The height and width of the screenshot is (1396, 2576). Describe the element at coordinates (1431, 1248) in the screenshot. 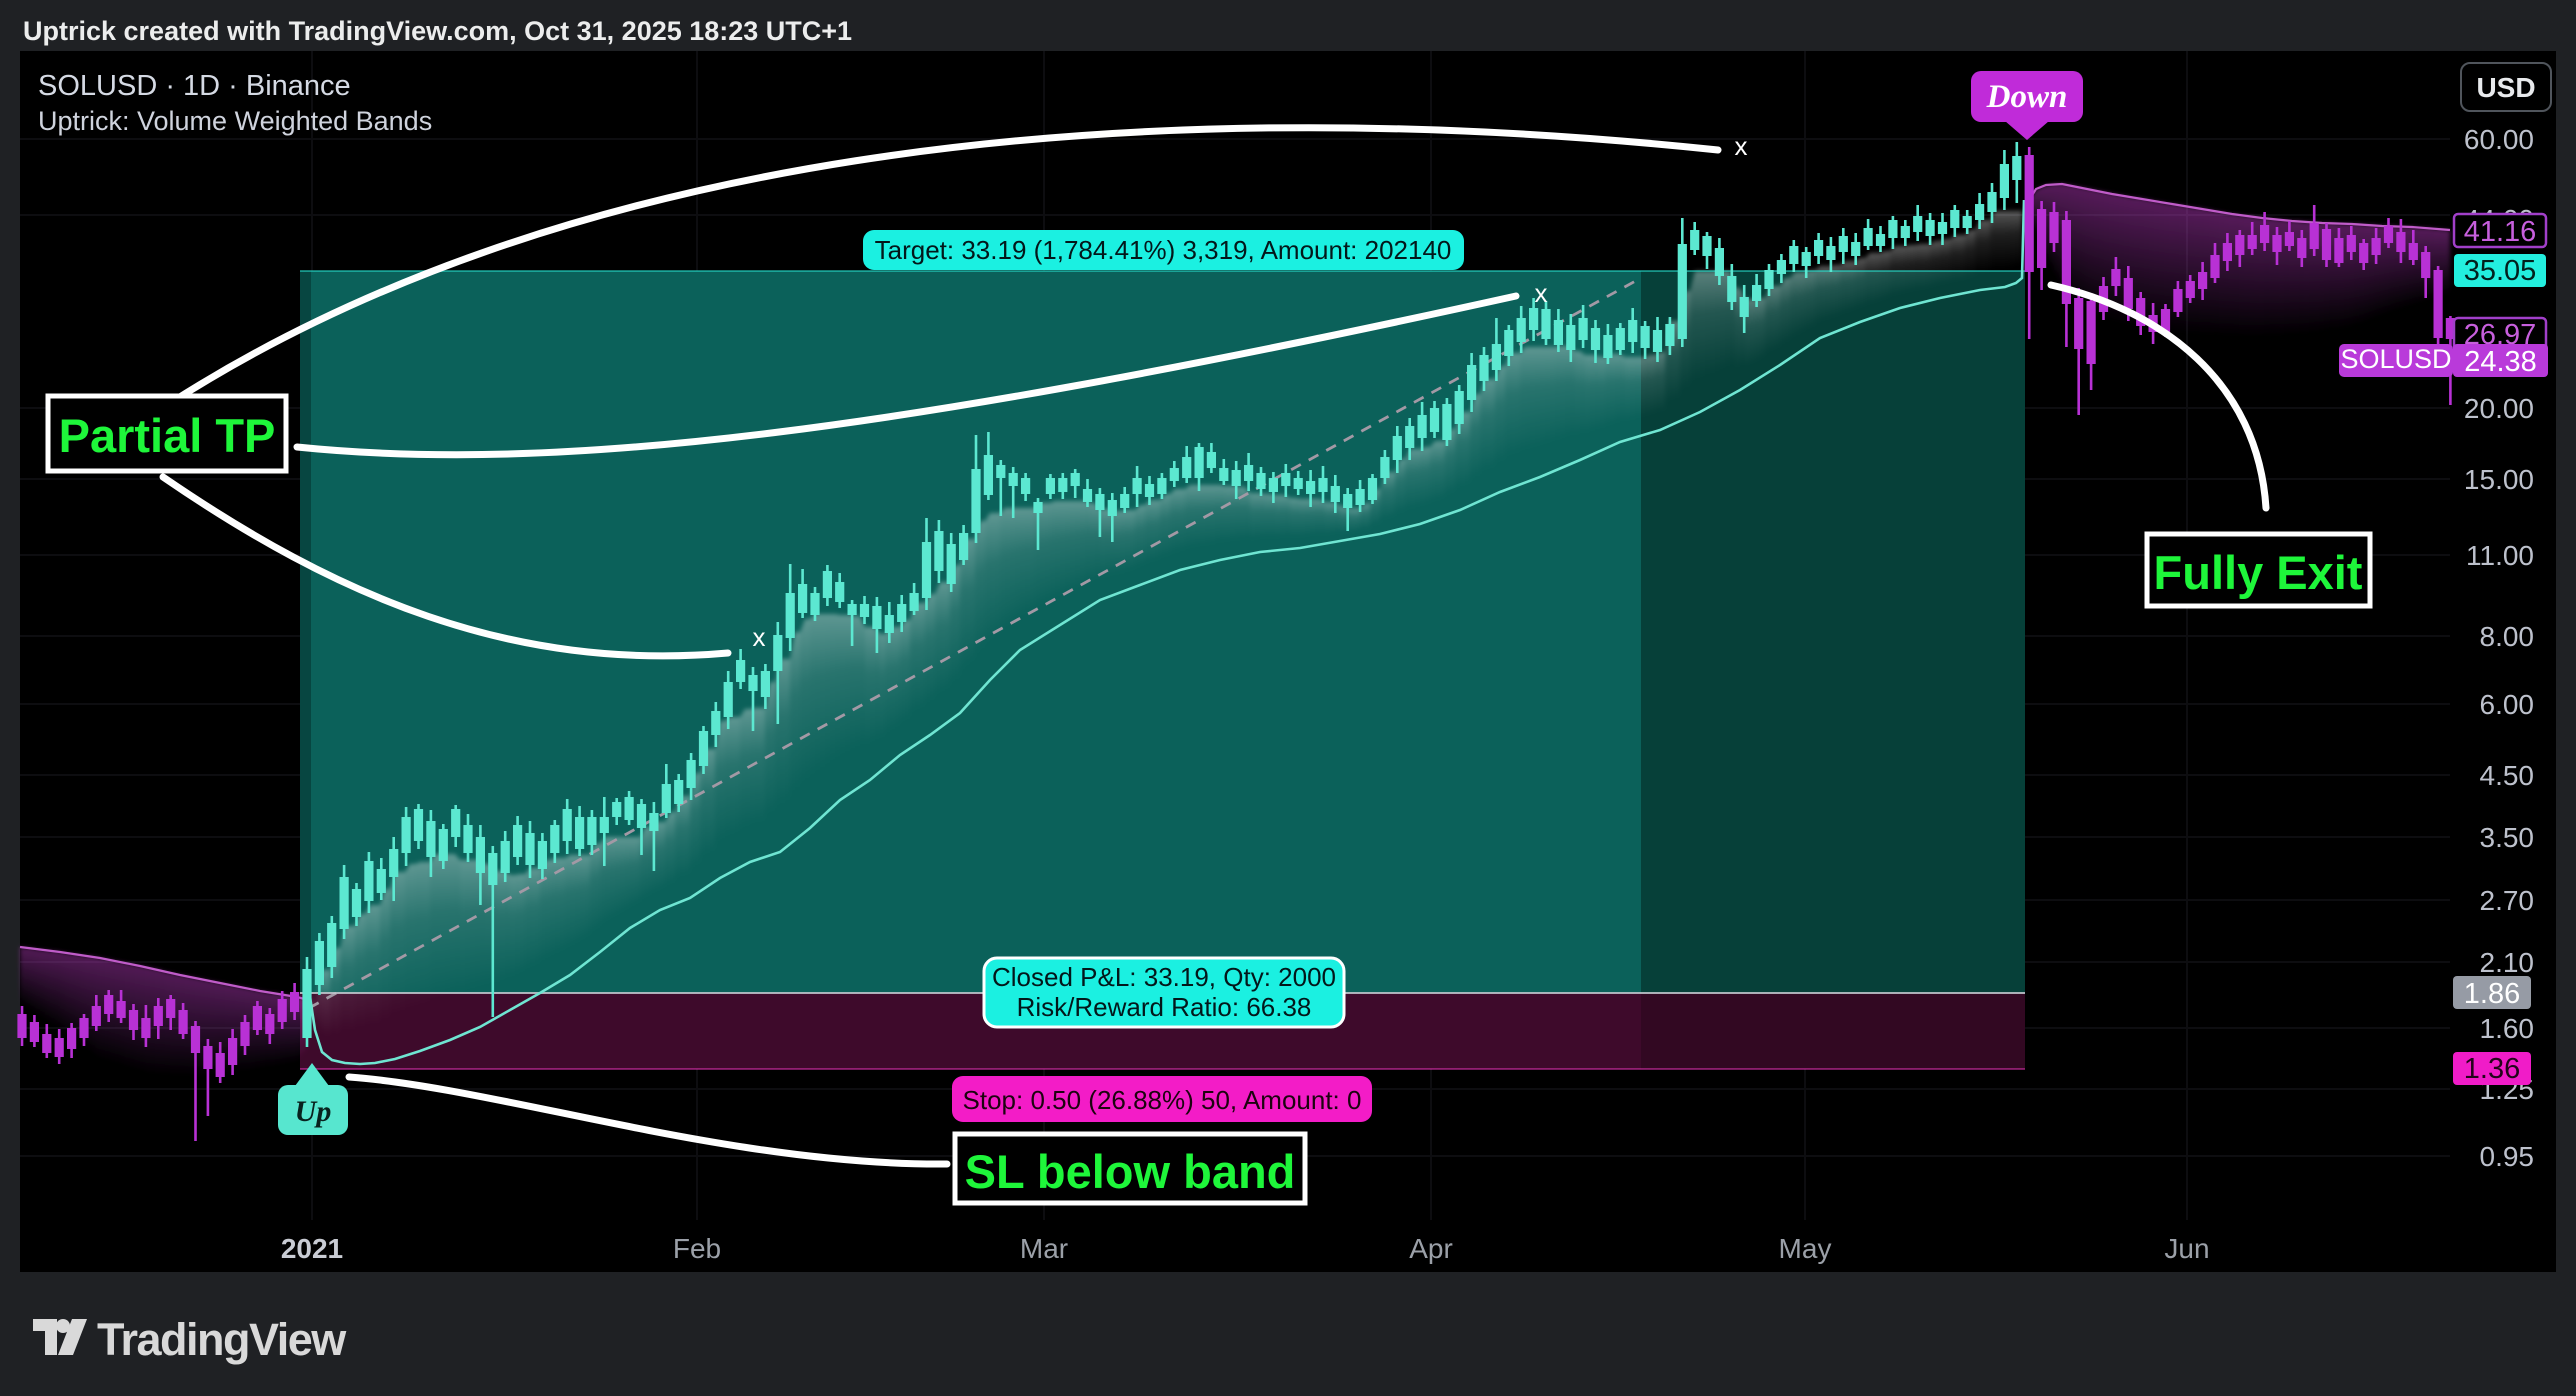

I see `svg-text: Apr` at that location.